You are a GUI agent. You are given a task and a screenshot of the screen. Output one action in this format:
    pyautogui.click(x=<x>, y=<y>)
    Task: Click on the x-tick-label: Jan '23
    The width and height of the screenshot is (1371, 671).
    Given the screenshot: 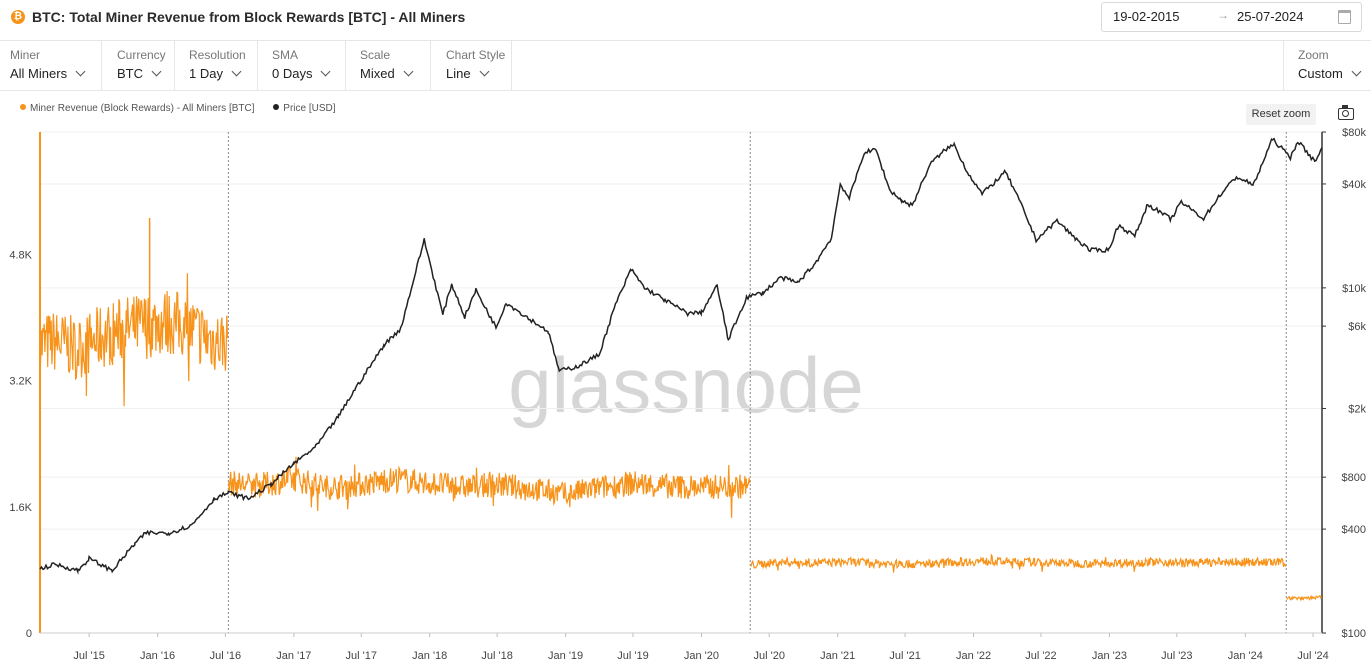 What is the action you would take?
    pyautogui.click(x=1109, y=656)
    